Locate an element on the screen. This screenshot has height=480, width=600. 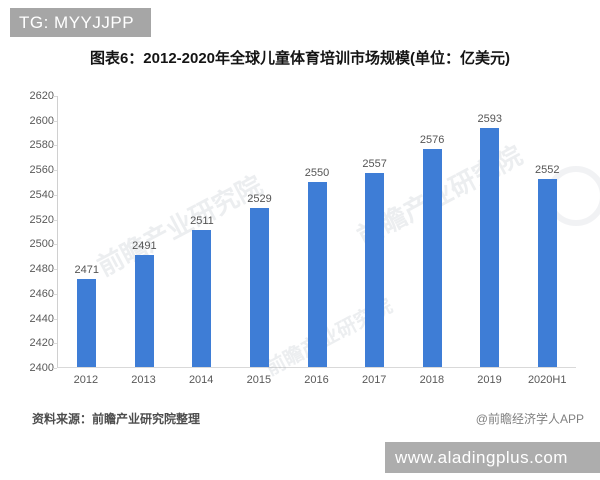
x-axis-labels: 2012 2013 2014 2015 2016 2017 2018 2019 2020H1 is located at coordinates (316, 380).